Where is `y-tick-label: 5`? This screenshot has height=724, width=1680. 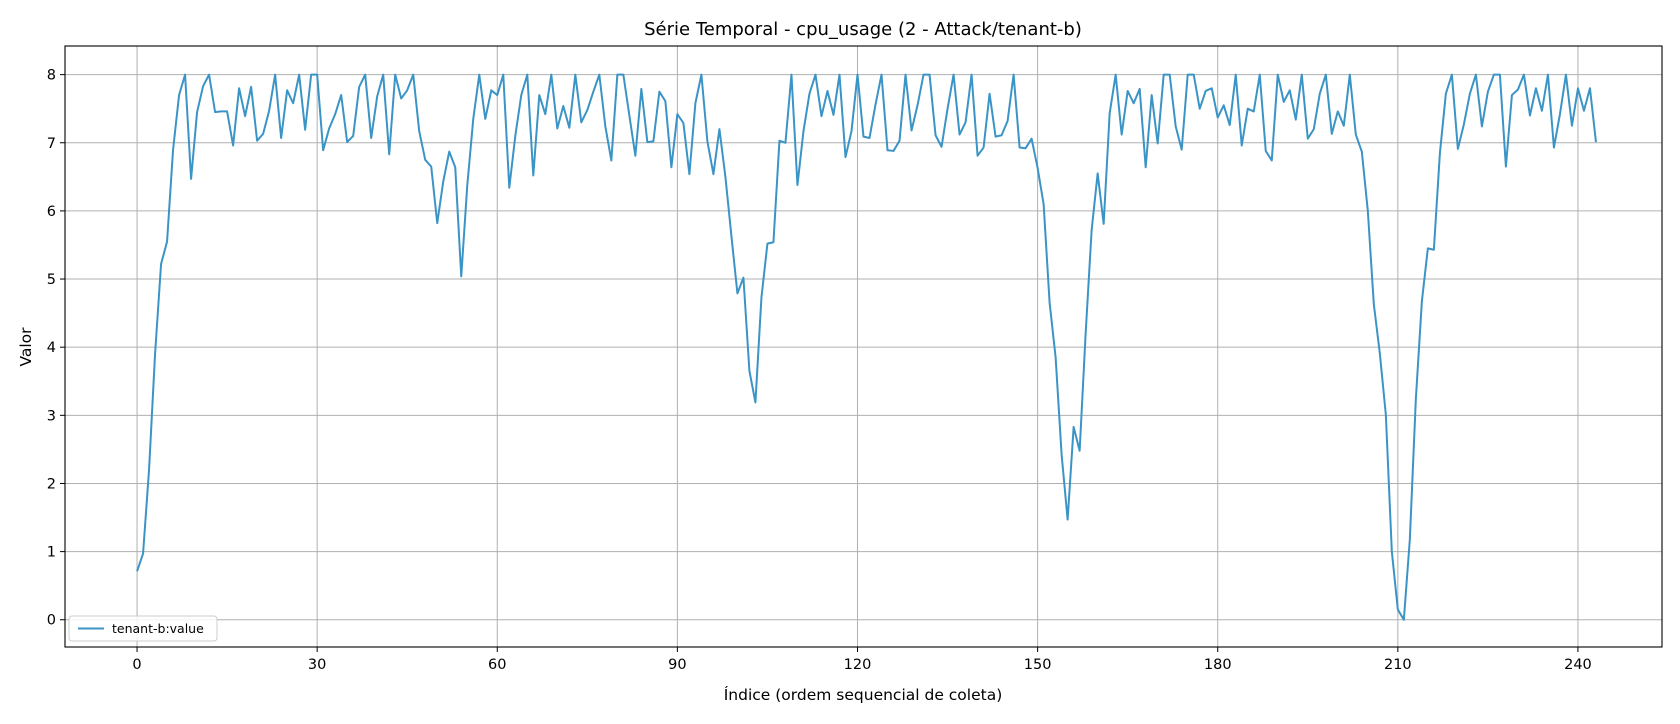 y-tick-label: 5 is located at coordinates (51, 280).